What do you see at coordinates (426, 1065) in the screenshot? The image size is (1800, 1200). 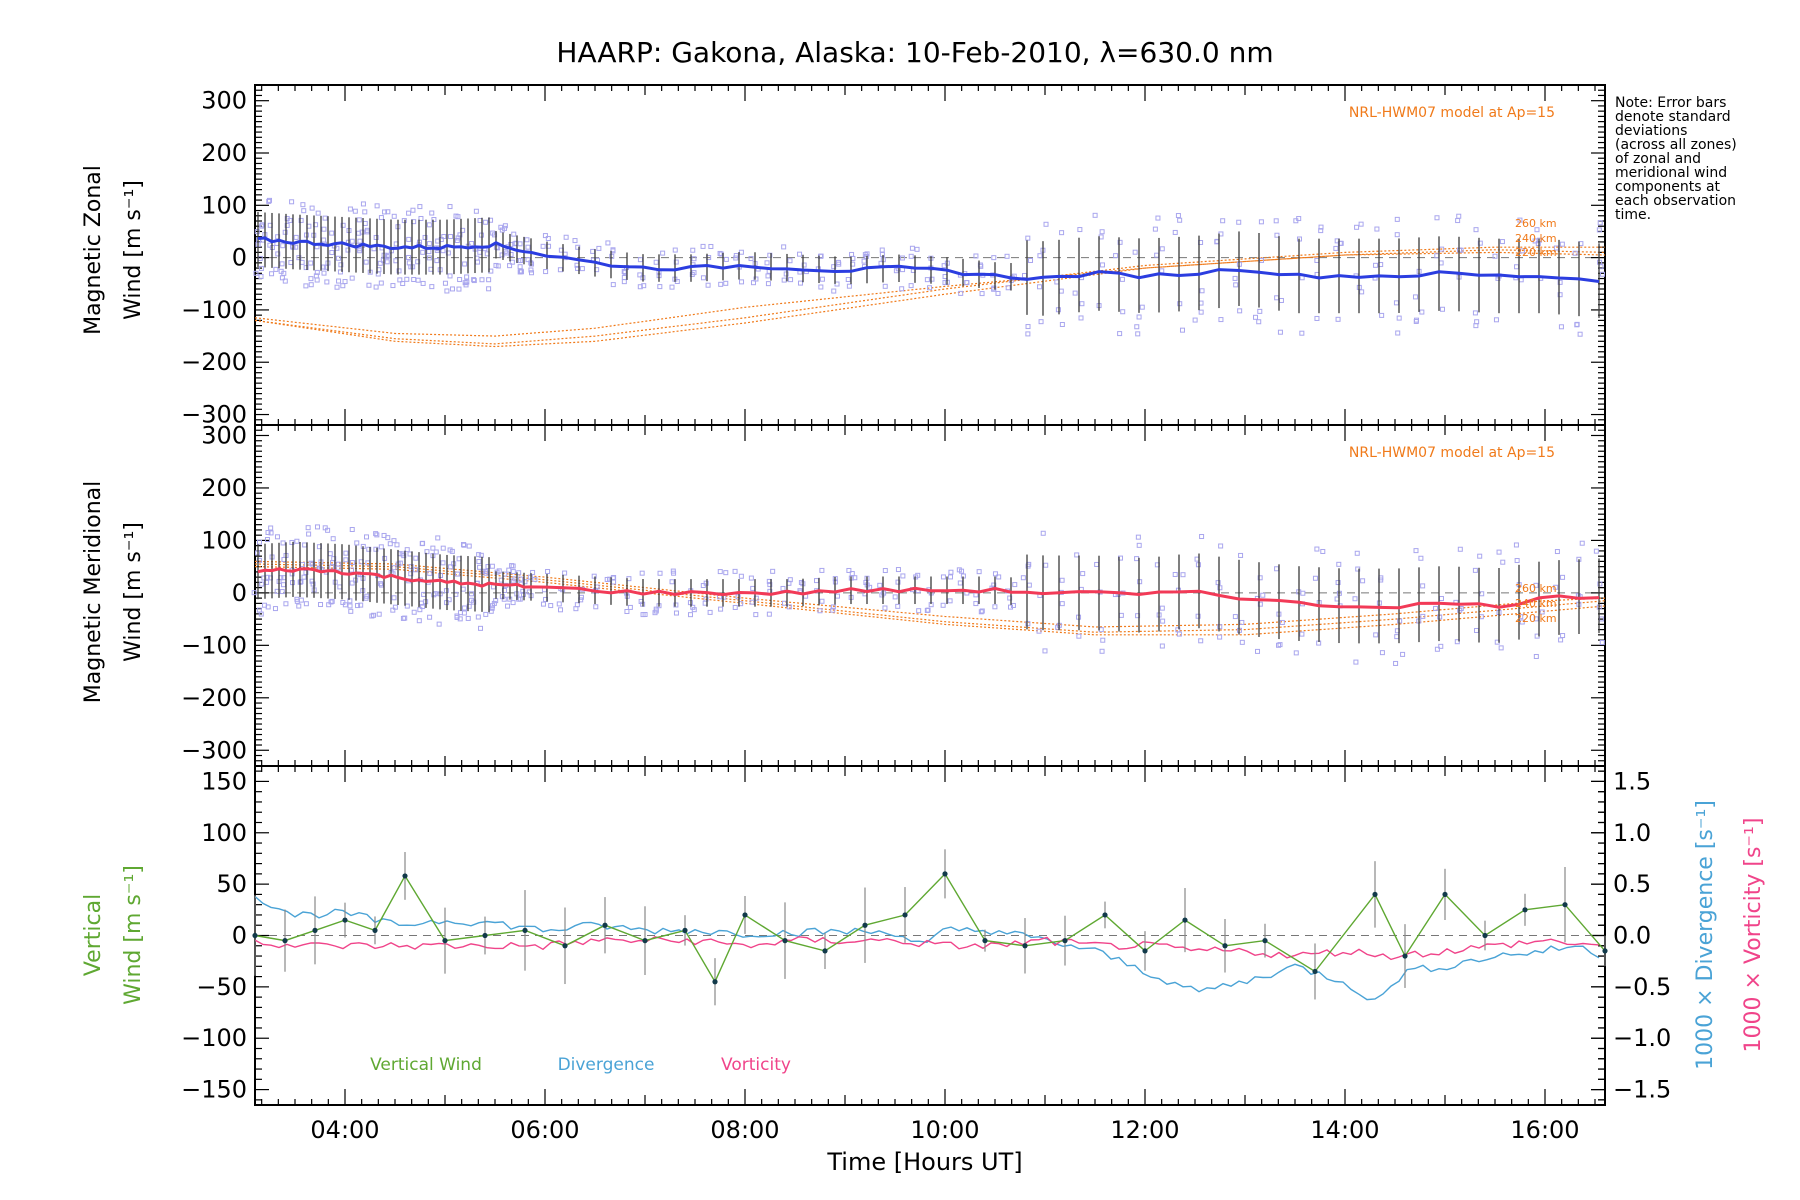 I see `legend-vertical-wind: Vertical Wind` at bounding box center [426, 1065].